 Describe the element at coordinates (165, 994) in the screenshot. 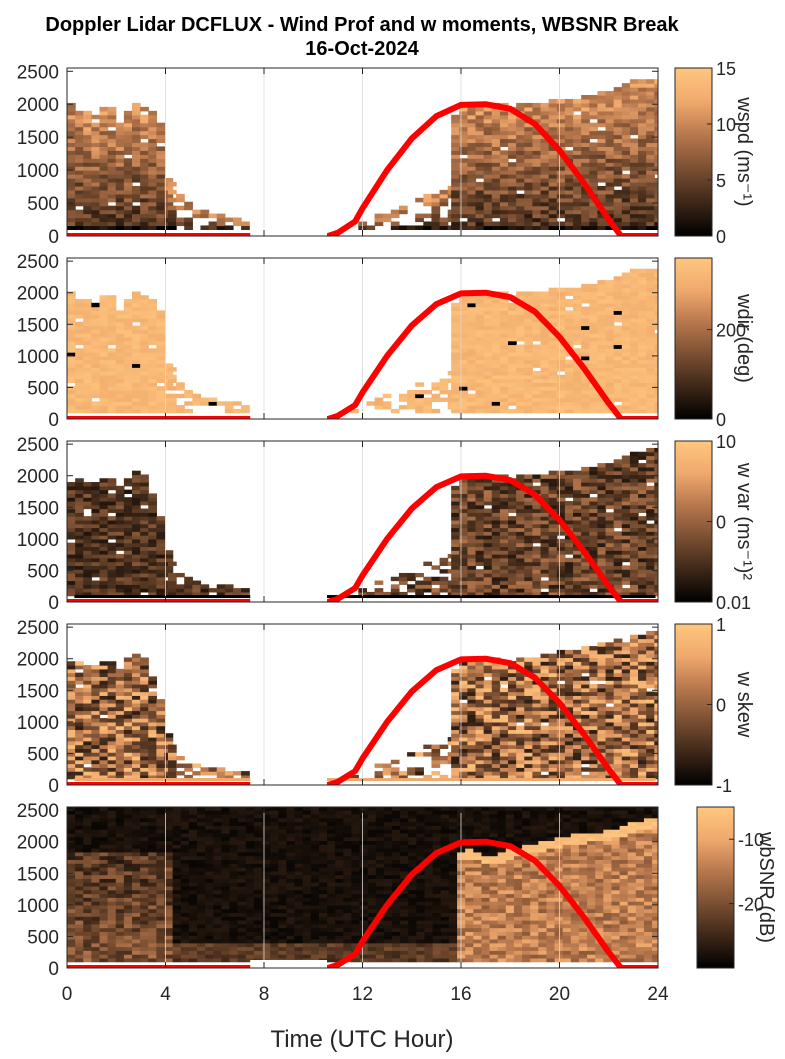

I see `wbsnr-xtick-label: 4` at that location.